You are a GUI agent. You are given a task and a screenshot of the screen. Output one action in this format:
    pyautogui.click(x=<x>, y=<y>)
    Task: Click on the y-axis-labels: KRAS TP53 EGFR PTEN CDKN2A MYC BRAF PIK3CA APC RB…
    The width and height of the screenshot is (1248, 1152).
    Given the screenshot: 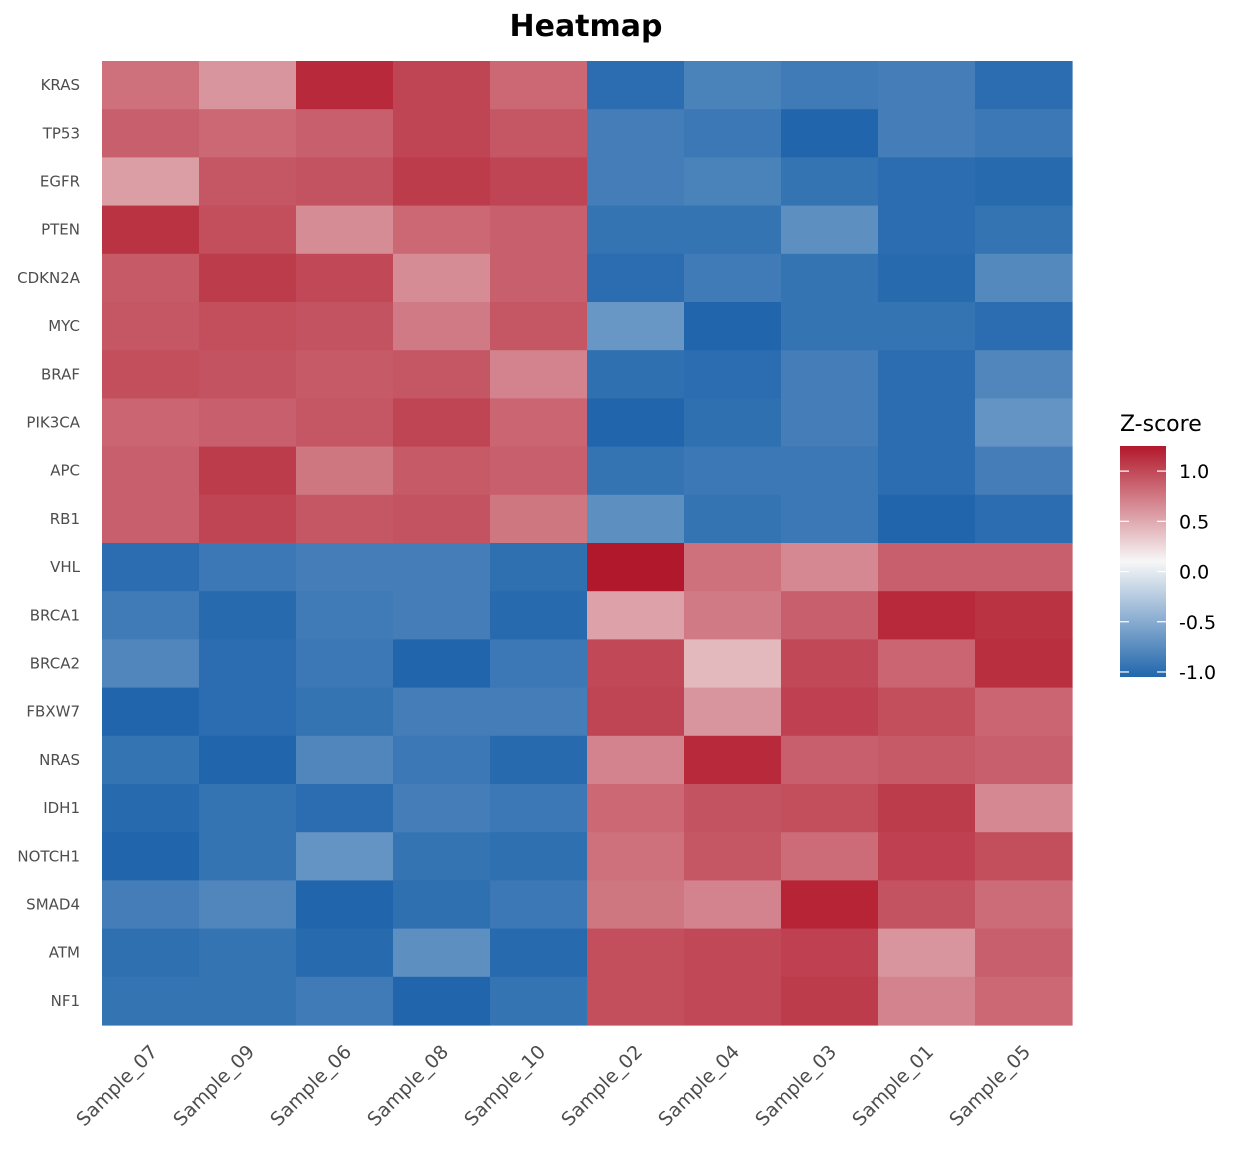 What is the action you would take?
    pyautogui.click(x=49, y=543)
    